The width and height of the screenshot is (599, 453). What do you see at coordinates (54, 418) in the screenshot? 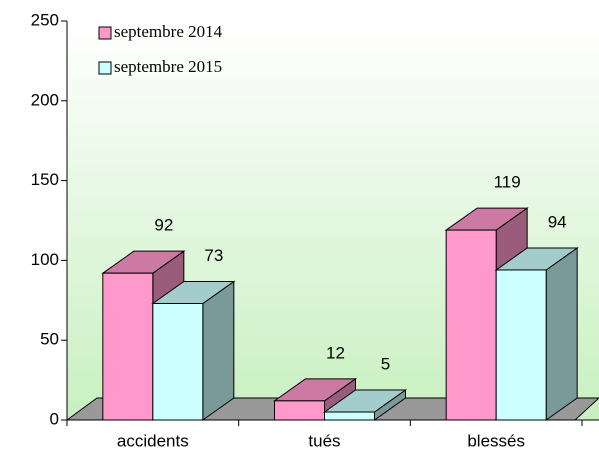
I see `y-tick-label: 0` at bounding box center [54, 418].